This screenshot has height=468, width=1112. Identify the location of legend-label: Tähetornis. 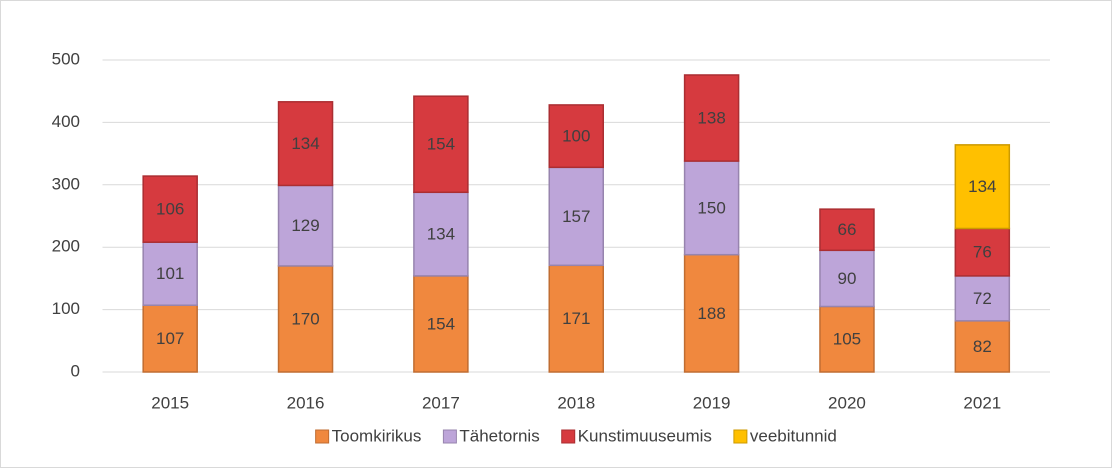
(499, 435).